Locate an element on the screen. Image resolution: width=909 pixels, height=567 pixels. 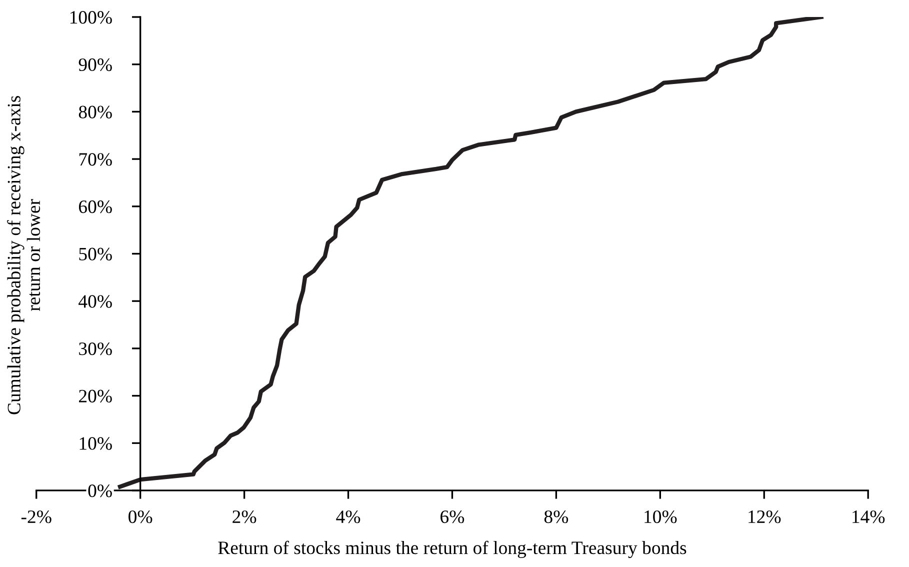
y-tick-label: 60% is located at coordinates (95, 207).